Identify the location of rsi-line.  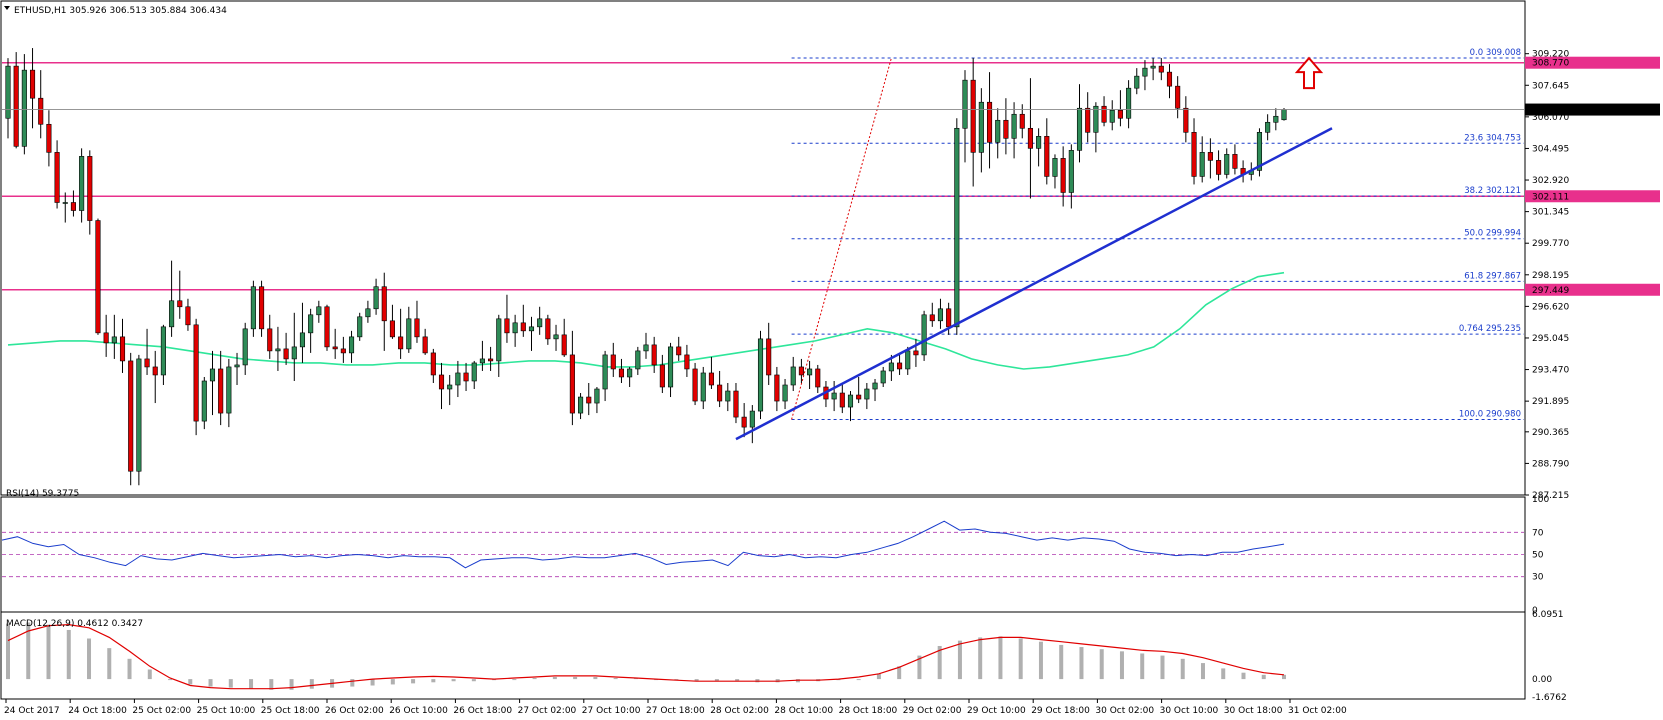
(643, 544).